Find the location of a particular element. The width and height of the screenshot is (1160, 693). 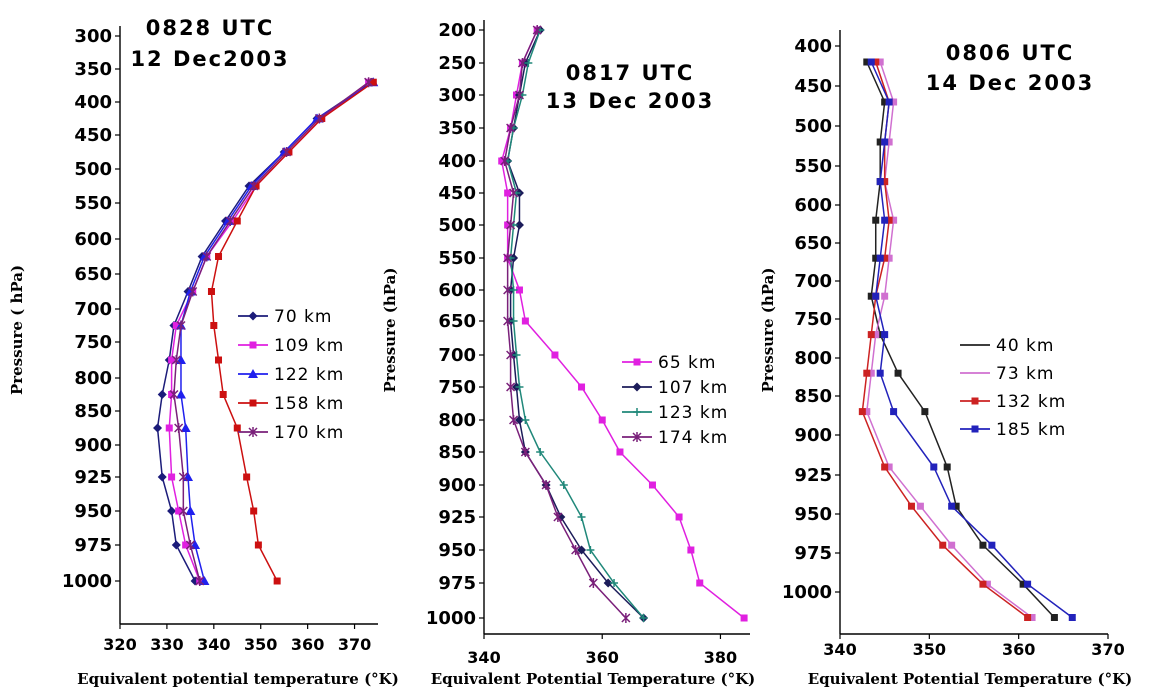

legend: 65 km 107 km 123 km 174 km is located at coordinates (675, 400).